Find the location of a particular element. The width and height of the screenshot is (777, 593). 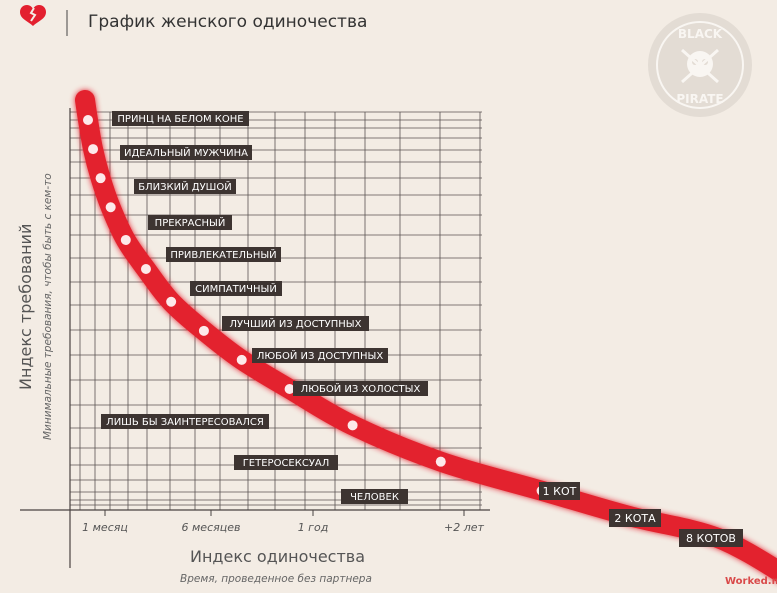

point-label-text: ГЕТЕРОСЕКСУАЛ is located at coordinates (286, 463).